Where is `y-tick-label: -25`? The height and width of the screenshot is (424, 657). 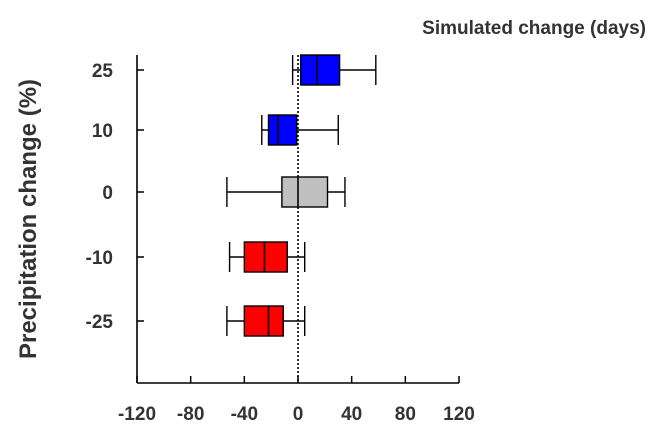
y-tick-label: -25 is located at coordinates (100, 322).